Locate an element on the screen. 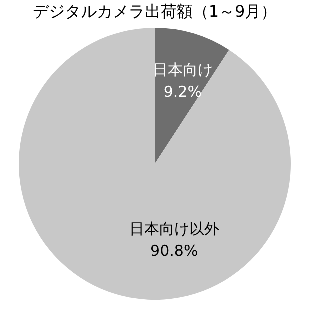 Image resolution: width=320 pixels, height=320 pixels. data-label: 9.2% is located at coordinates (183, 92).